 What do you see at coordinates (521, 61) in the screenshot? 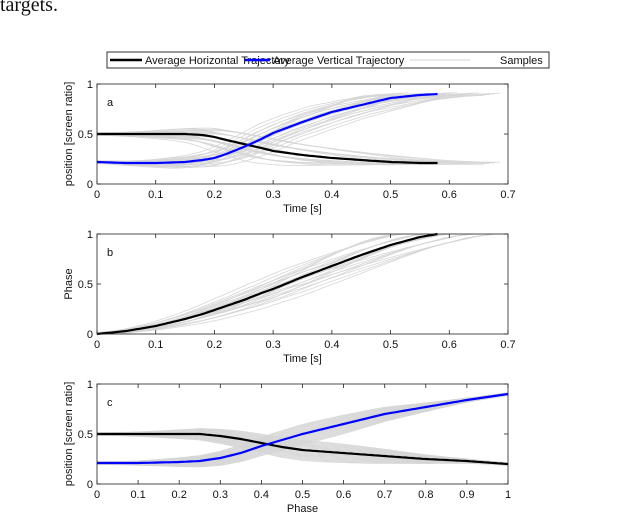
I see `legend-label: Samples` at bounding box center [521, 61].